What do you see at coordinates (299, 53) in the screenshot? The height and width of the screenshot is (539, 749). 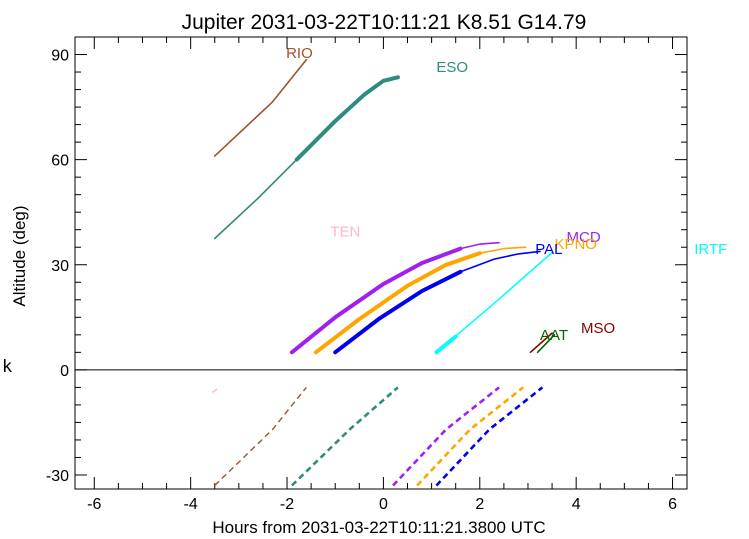 I see `site-label-rio: RIO` at bounding box center [299, 53].